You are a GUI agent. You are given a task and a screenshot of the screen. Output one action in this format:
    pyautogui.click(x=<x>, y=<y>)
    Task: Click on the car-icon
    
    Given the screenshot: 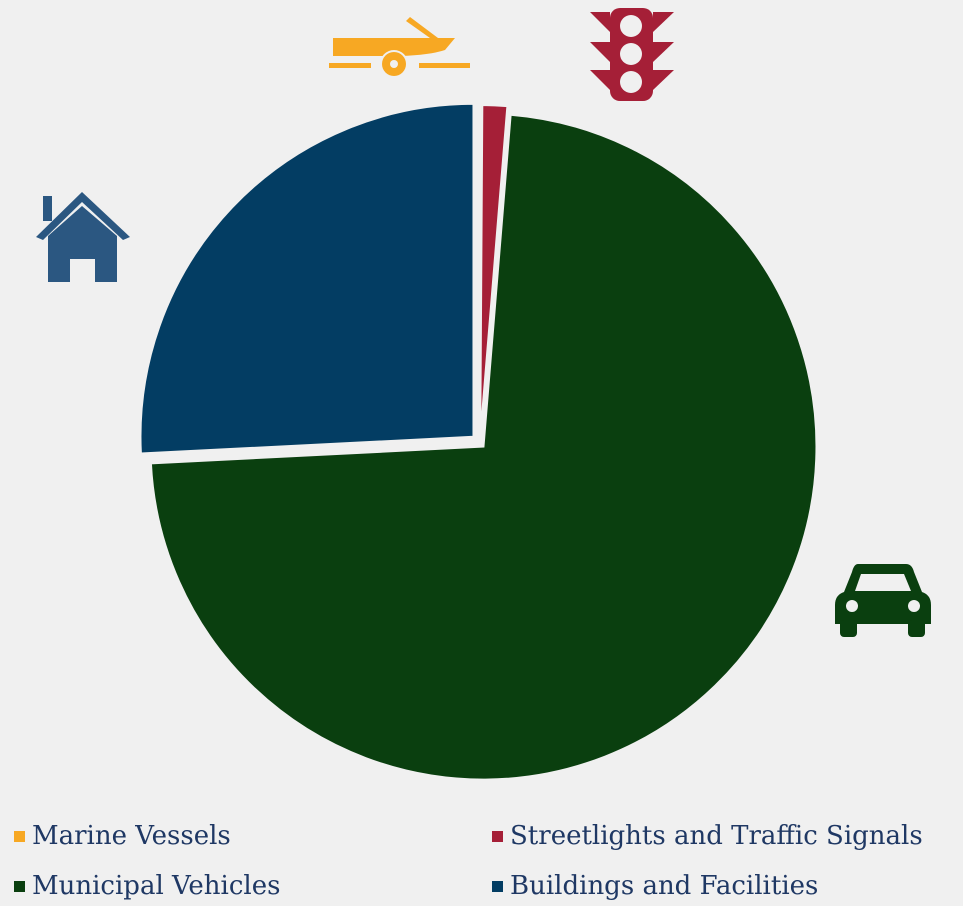 What is the action you would take?
    pyautogui.click(x=883, y=600)
    